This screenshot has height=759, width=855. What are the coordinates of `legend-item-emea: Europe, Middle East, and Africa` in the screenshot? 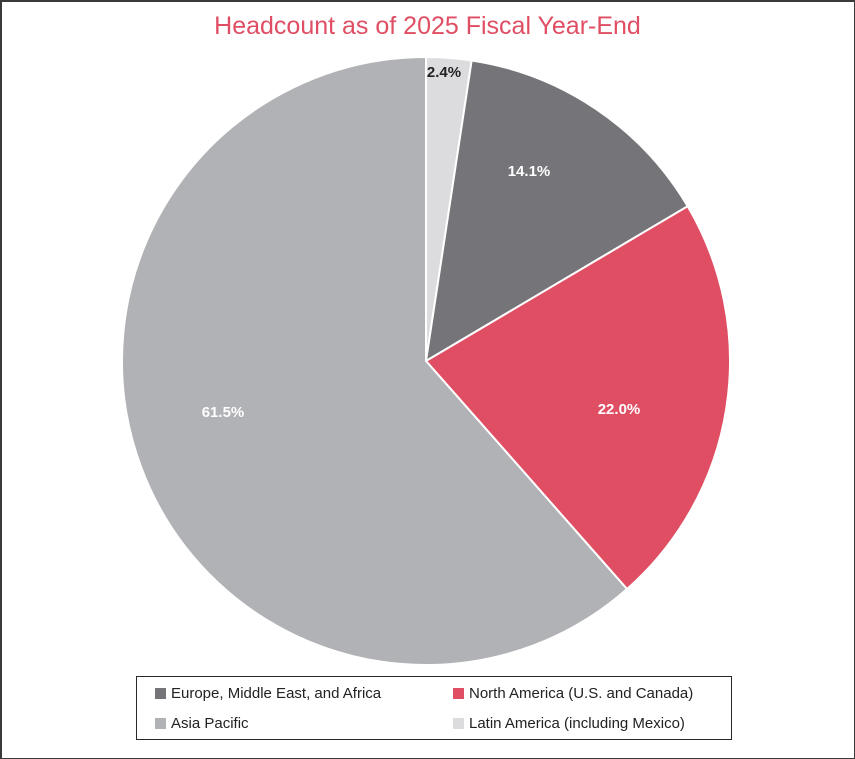 It's located at (268, 693).